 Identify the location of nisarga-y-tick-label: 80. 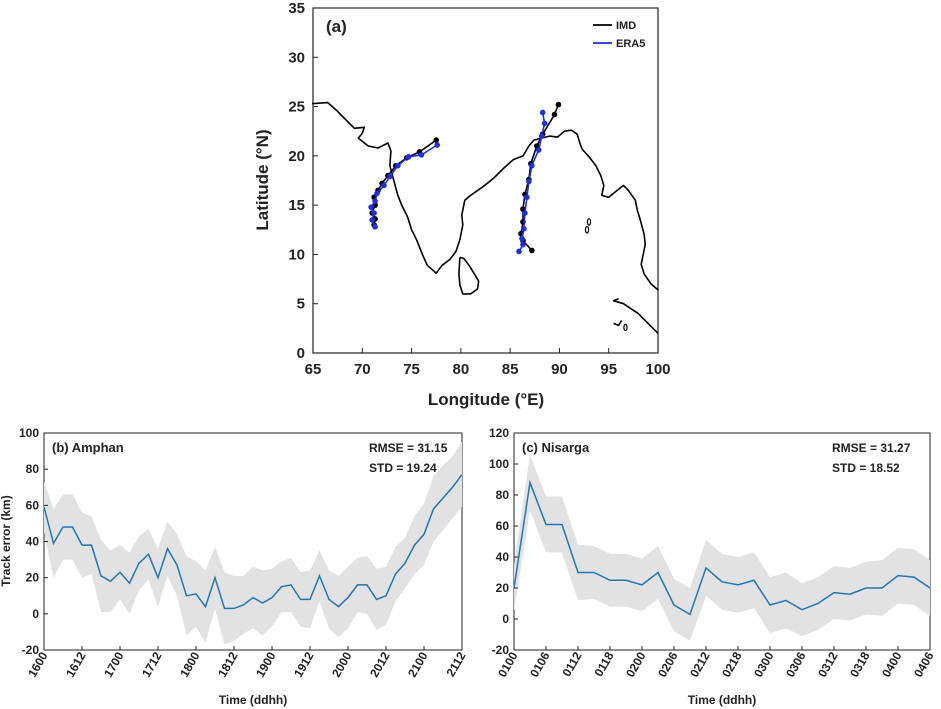
(503, 495).